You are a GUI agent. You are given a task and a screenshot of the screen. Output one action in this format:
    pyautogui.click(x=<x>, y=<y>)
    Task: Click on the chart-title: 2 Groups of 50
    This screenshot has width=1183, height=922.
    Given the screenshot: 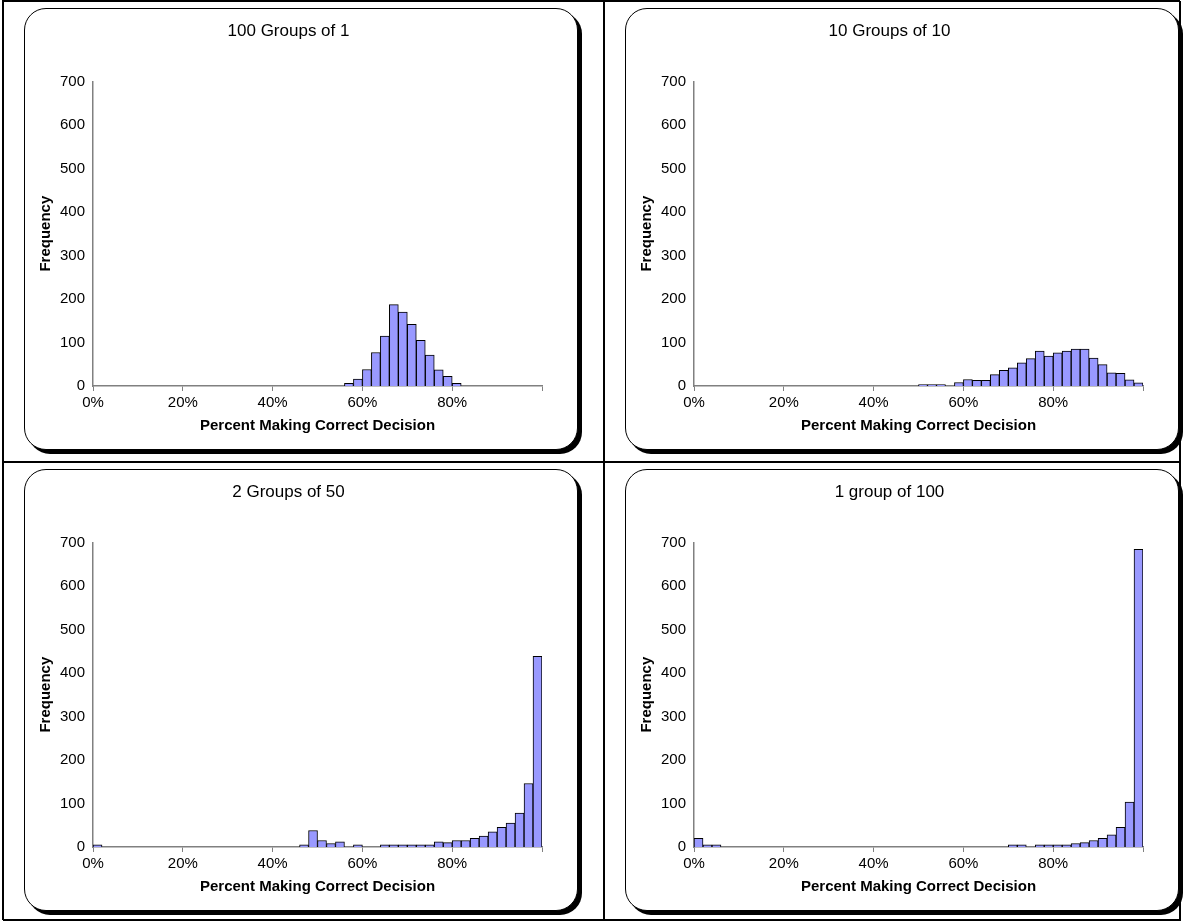 What is the action you would take?
    pyautogui.click(x=288, y=491)
    